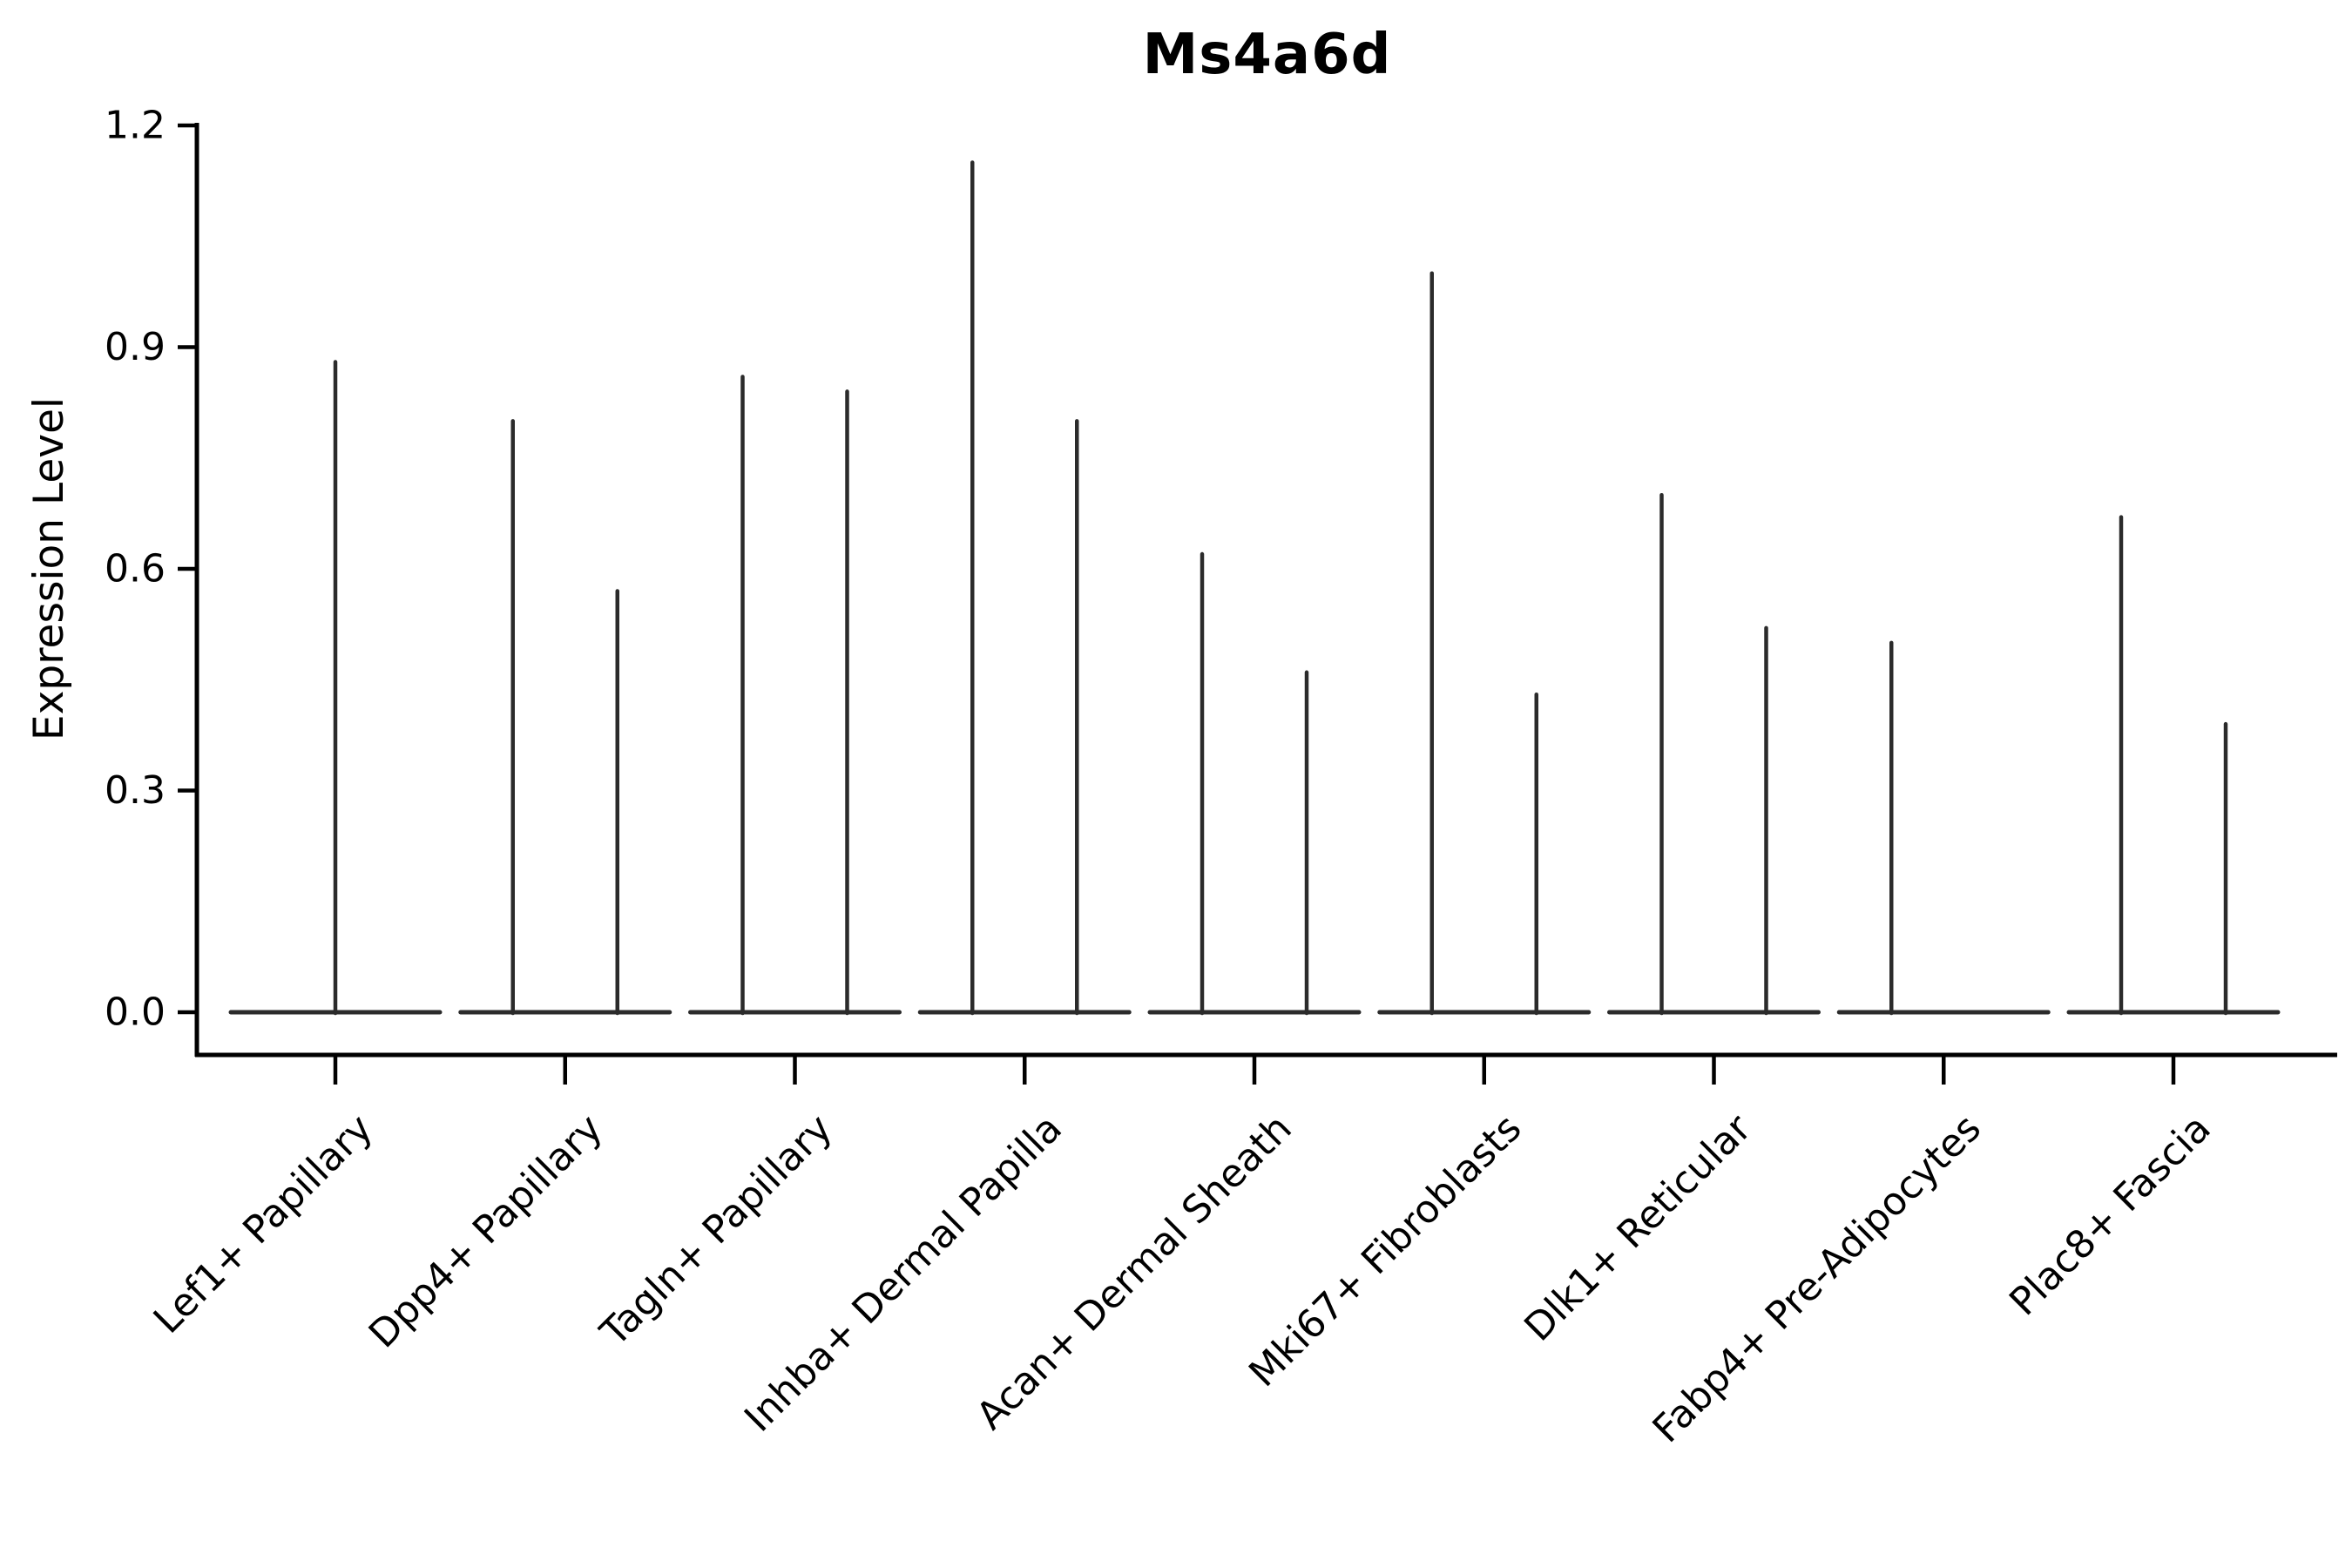 The height and width of the screenshot is (1568, 2352). What do you see at coordinates (2110, 1215) in the screenshot?
I see `x-tick-label: Plac8+ Fascia` at bounding box center [2110, 1215].